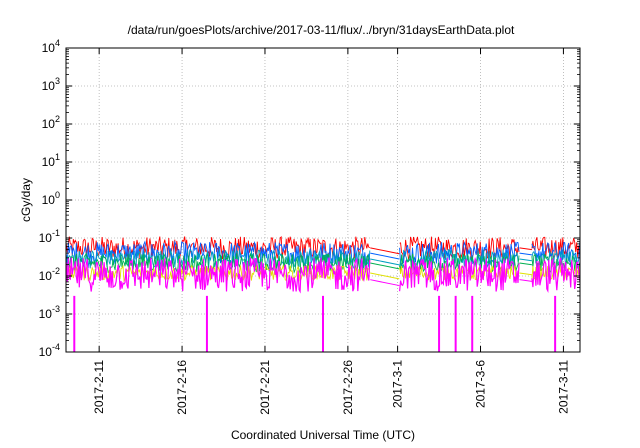 The image size is (640, 448). Describe the element at coordinates (51, 198) in the screenshot. I see `y-tick-label: 10⁰` at that location.